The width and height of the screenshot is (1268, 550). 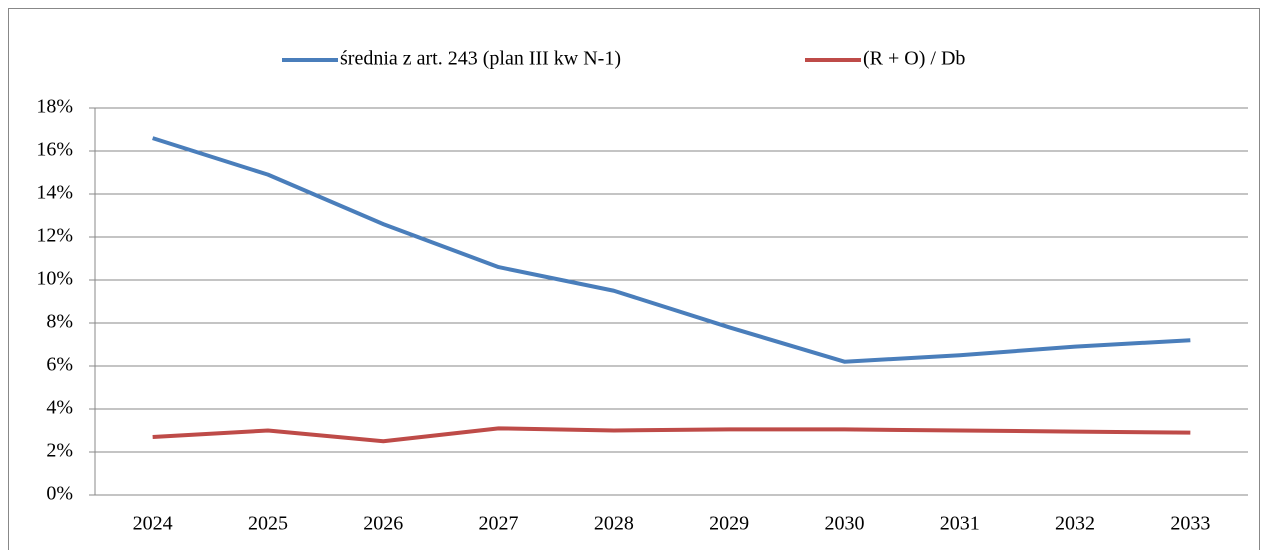 What do you see at coordinates (59, 494) in the screenshot?
I see `y-tick-label: 0%` at bounding box center [59, 494].